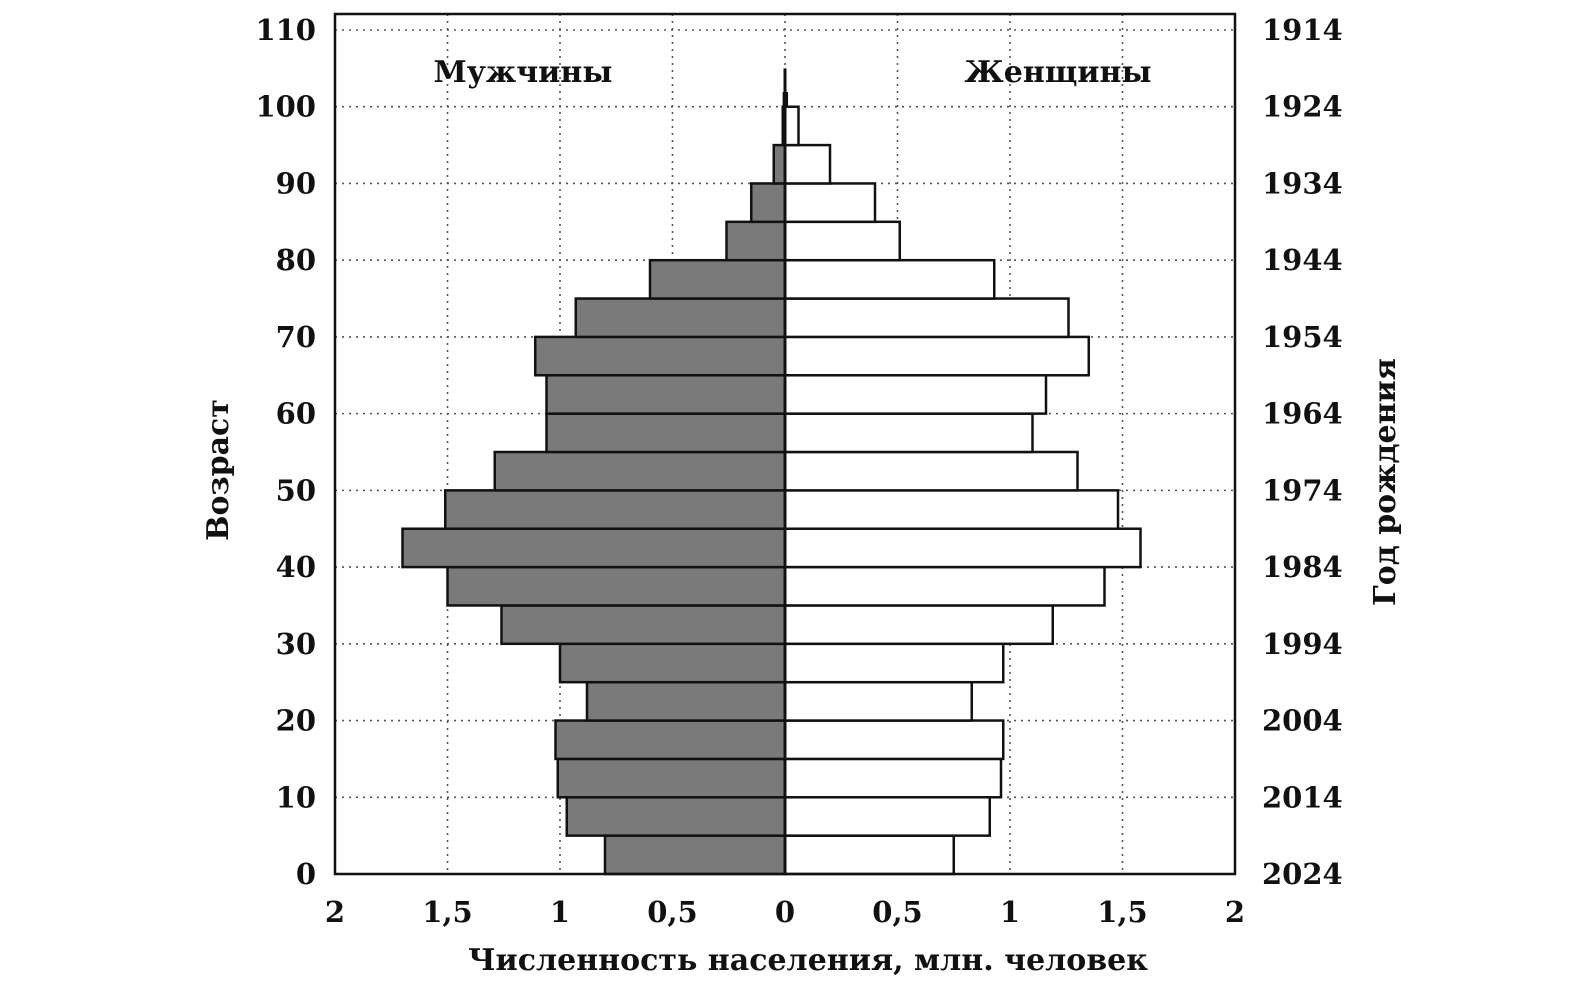  What do you see at coordinates (1302, 721) in the screenshot?
I see `y-tick-label-birth-year: 2004` at bounding box center [1302, 721].